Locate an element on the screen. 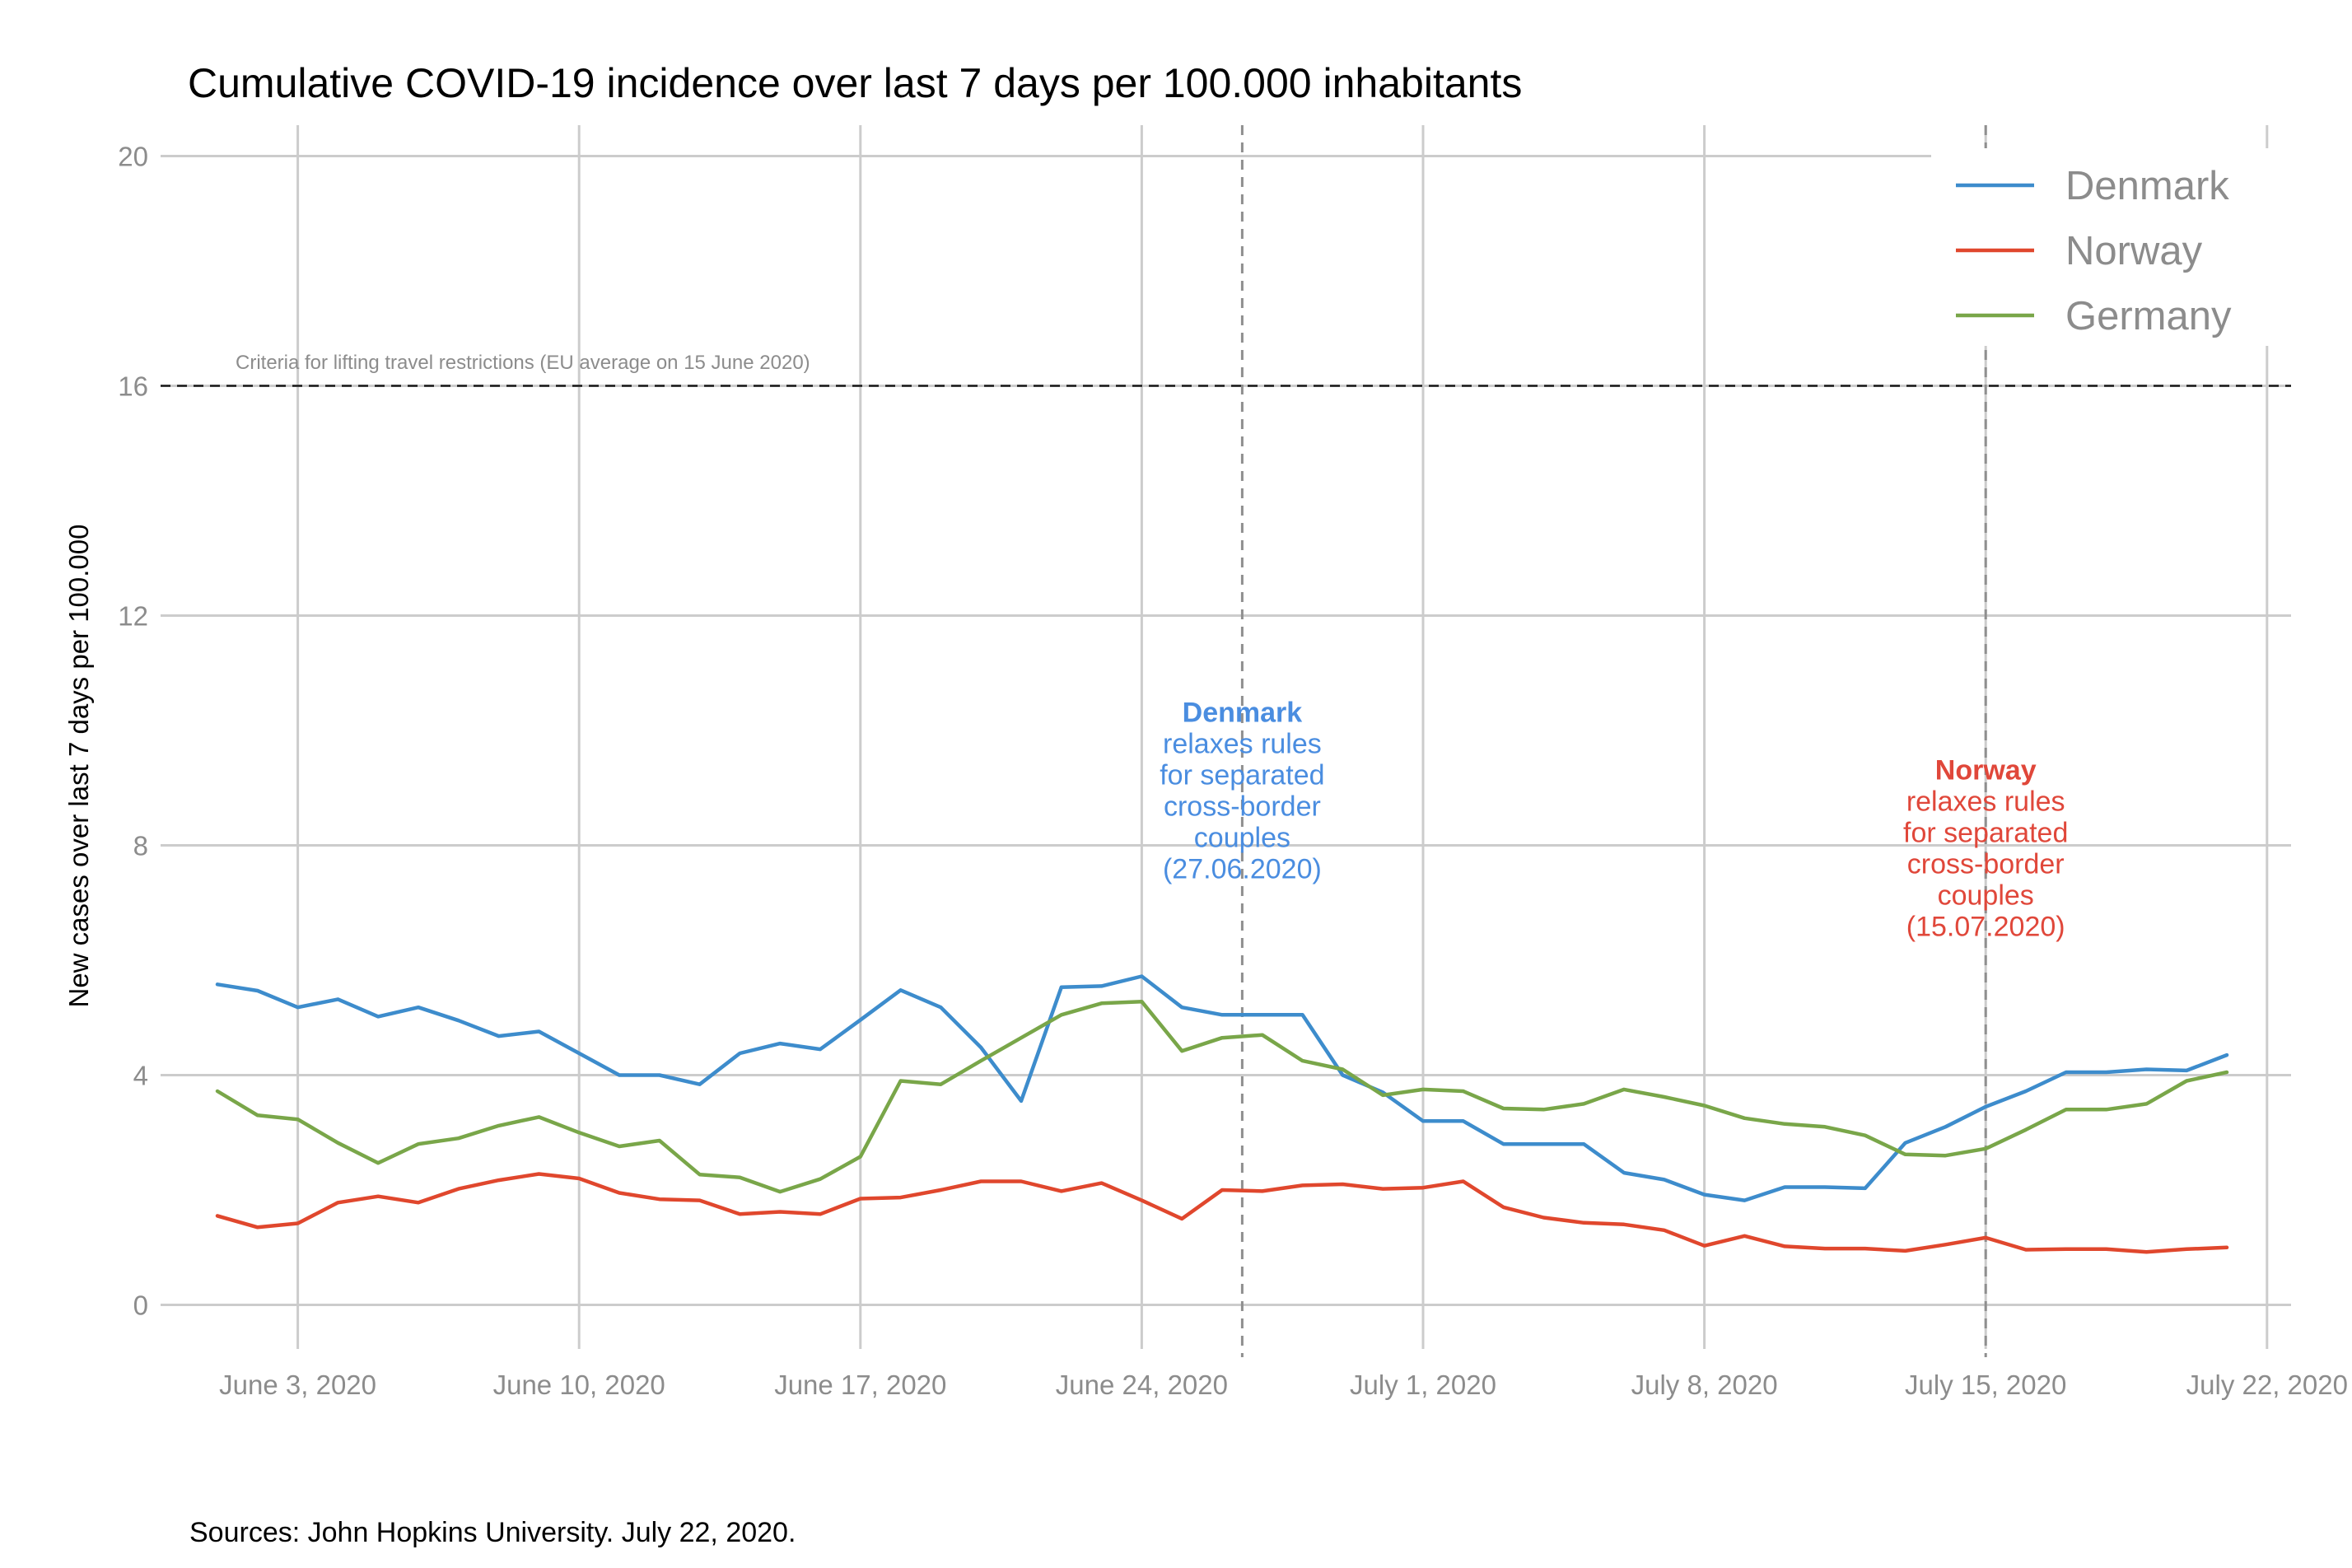 The image size is (2352, 1568). annotation-denmark-line: couples is located at coordinates (1242, 838).